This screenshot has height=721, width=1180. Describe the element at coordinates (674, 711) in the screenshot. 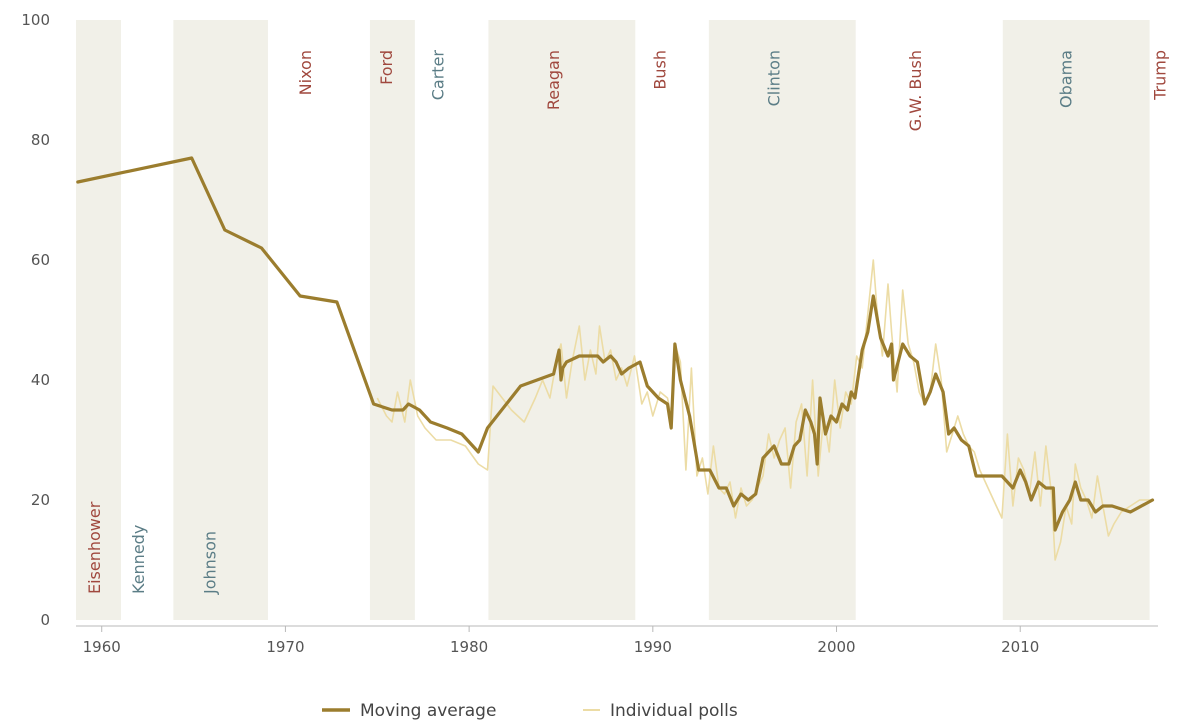

I see `legend-label-individual-polls: Individual polls` at that location.